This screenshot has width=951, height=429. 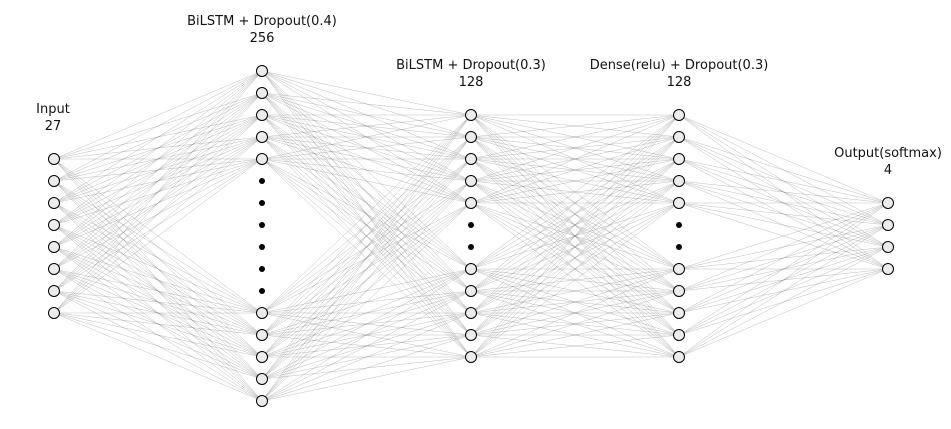 I want to click on layer-name: Output(softmax), so click(x=888, y=153).